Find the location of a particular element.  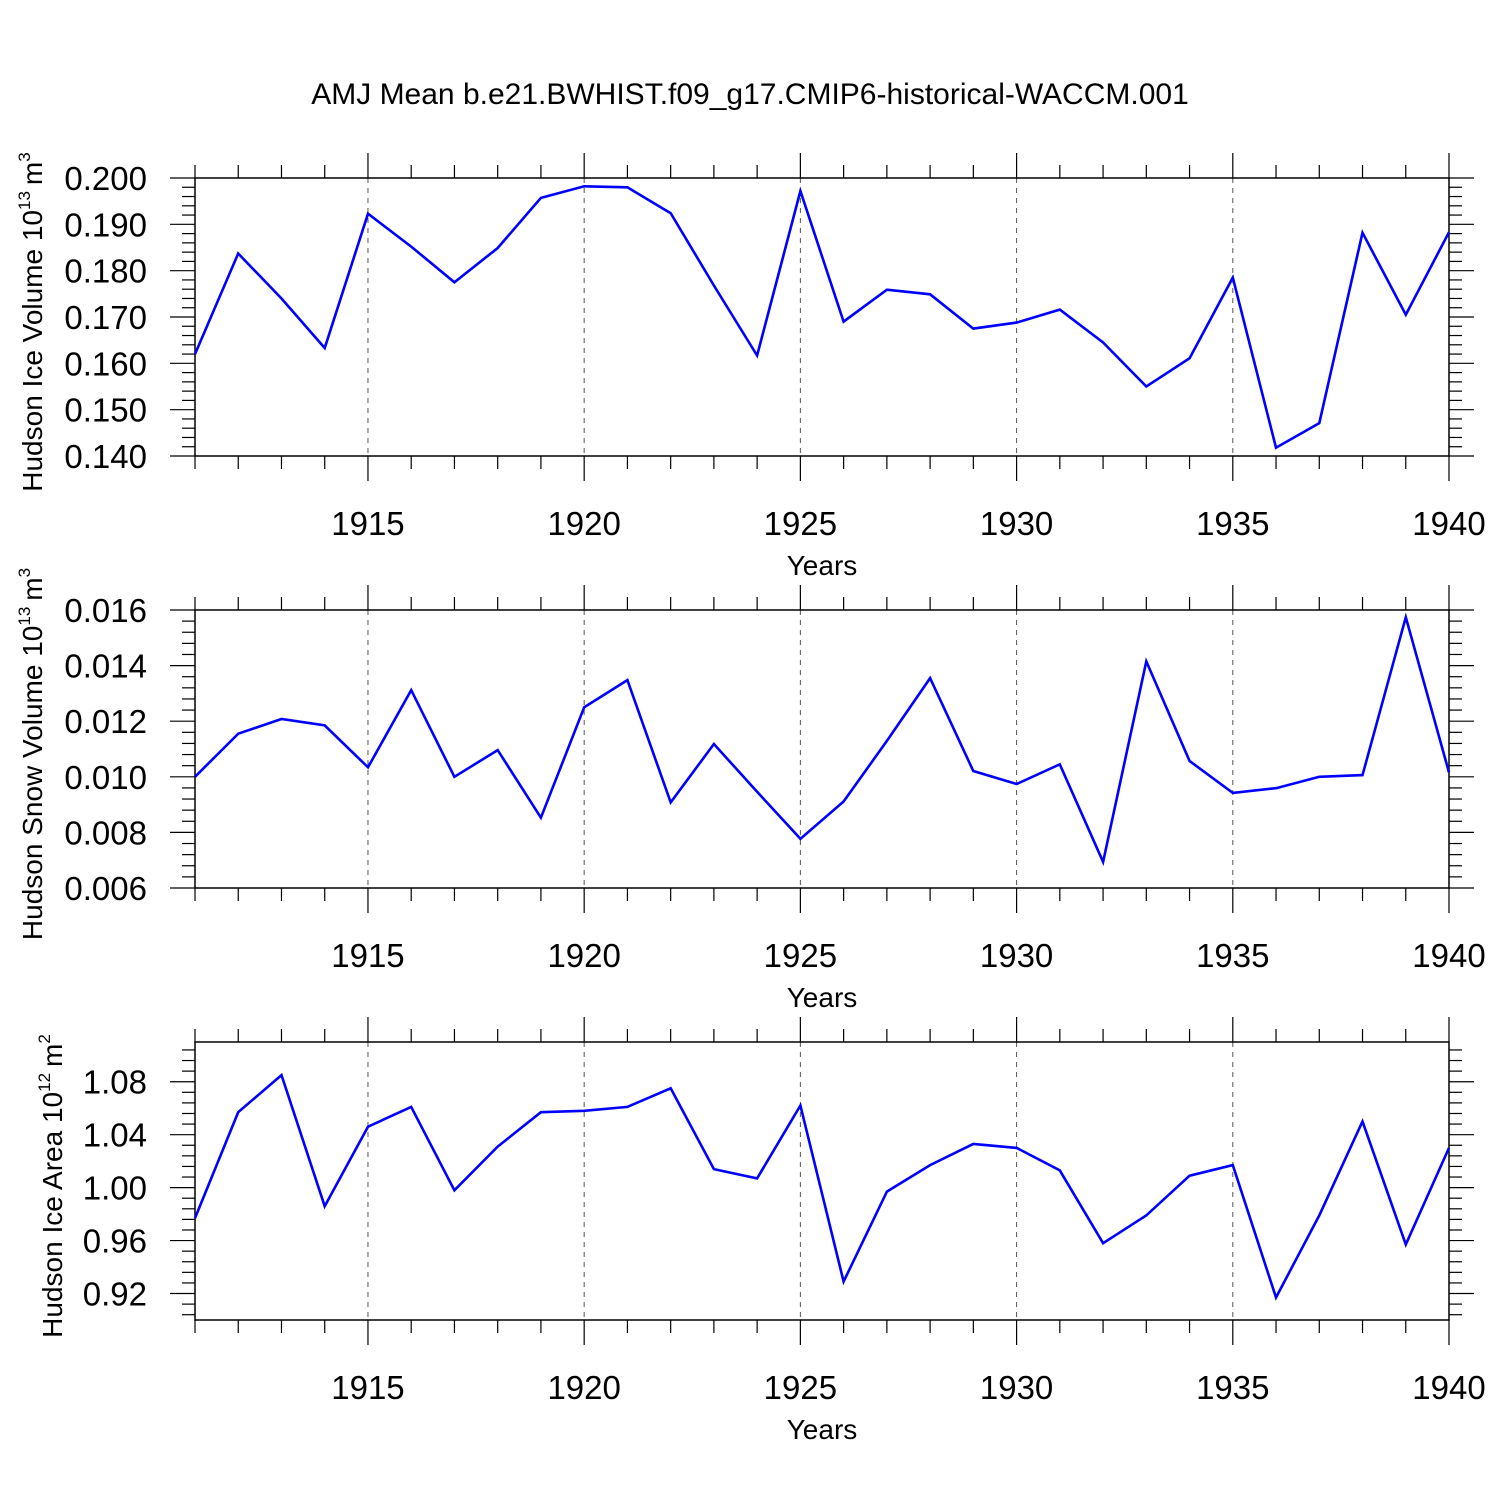

y-tick-label: 0.200 is located at coordinates (105, 178).